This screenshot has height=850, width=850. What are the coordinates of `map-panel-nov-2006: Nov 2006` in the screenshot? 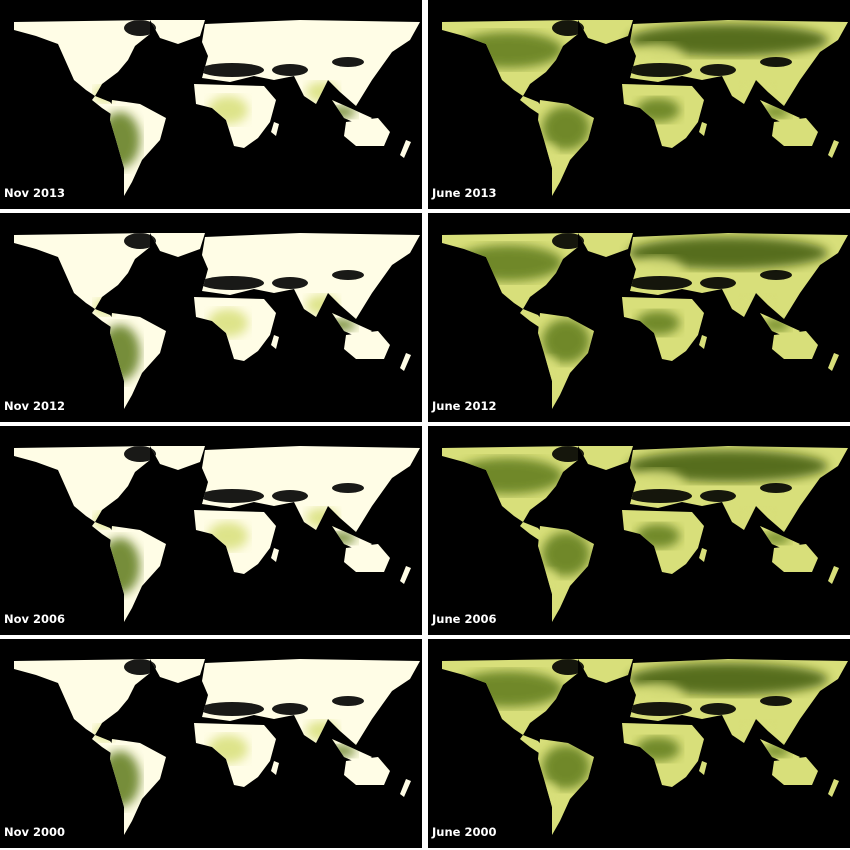 It's located at (211, 530).